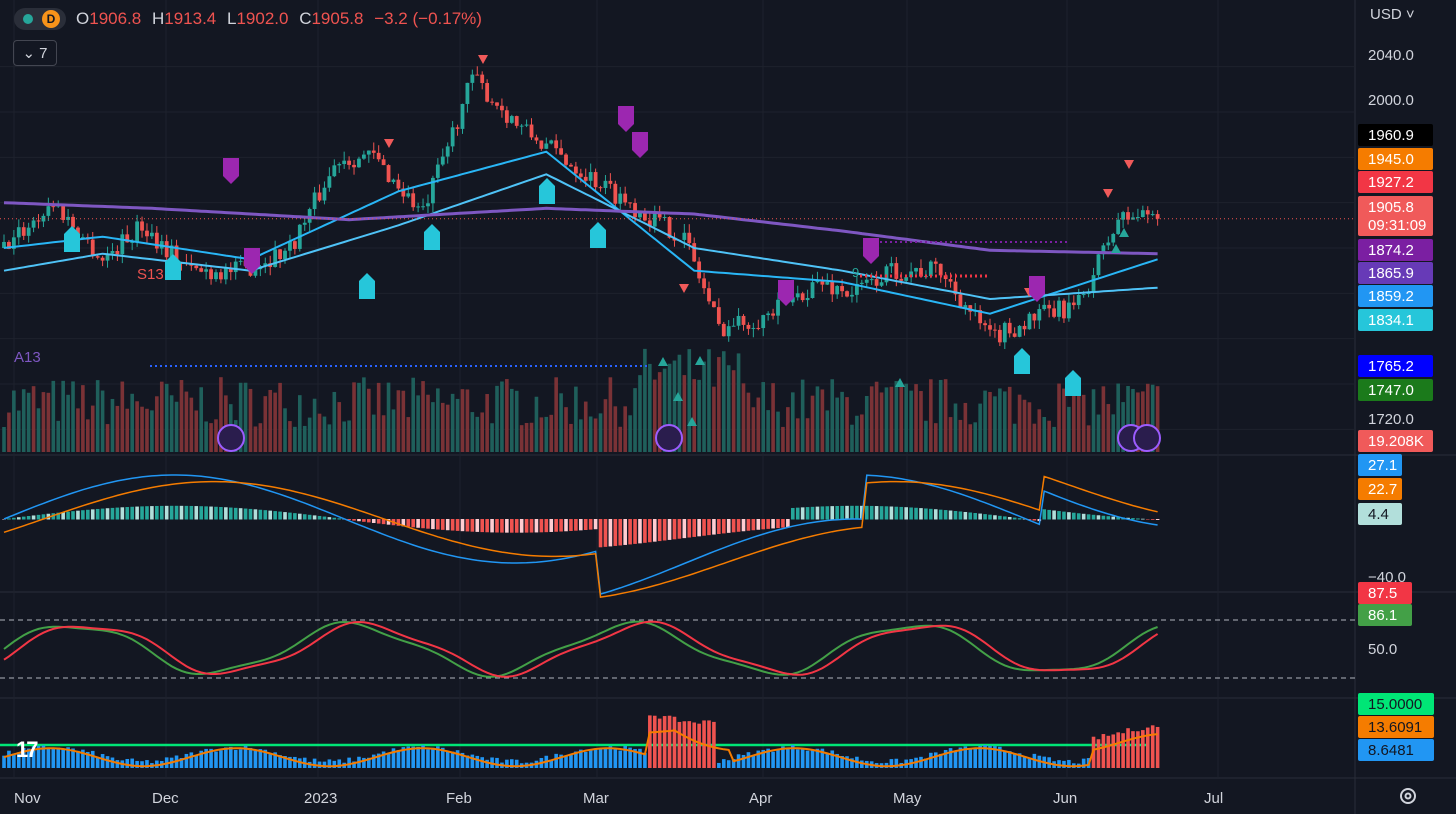  I want to click on stochastic-label-text: 86.1, so click(1382, 615).